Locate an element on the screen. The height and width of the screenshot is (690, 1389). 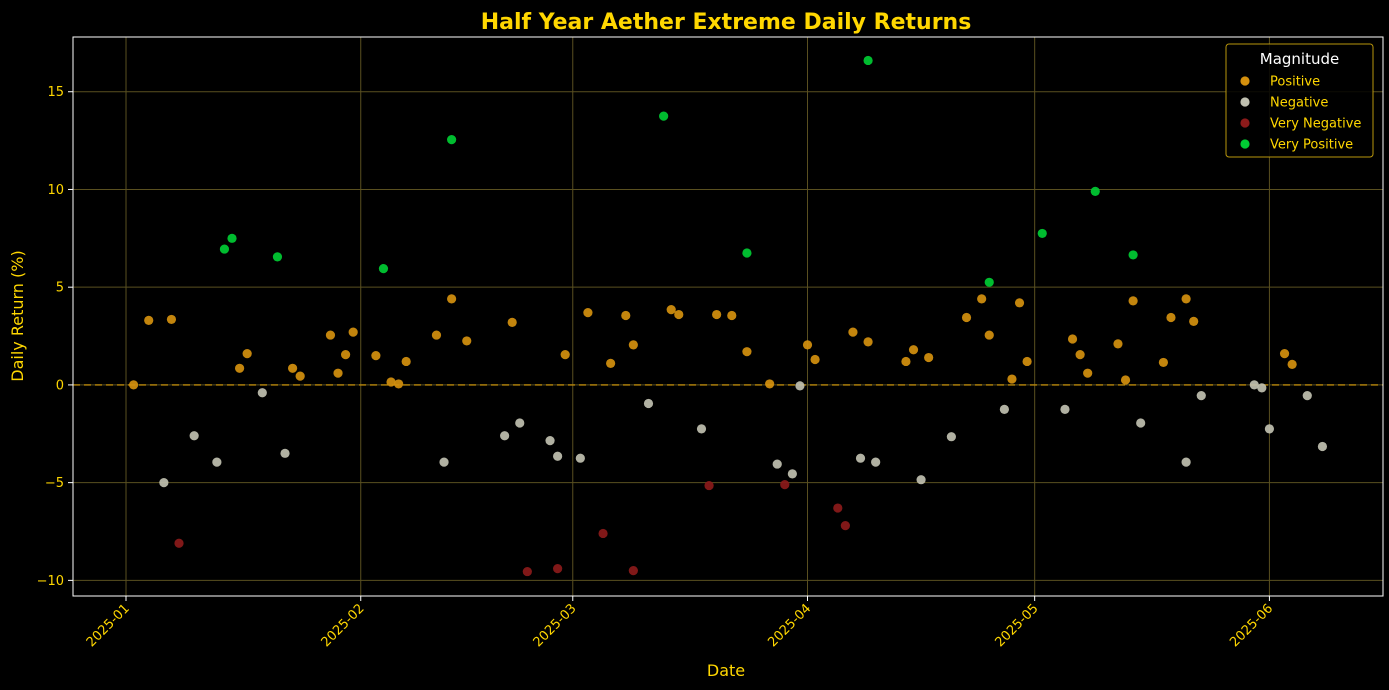
legend-entry-label: Very Positive is located at coordinates (1311, 145).